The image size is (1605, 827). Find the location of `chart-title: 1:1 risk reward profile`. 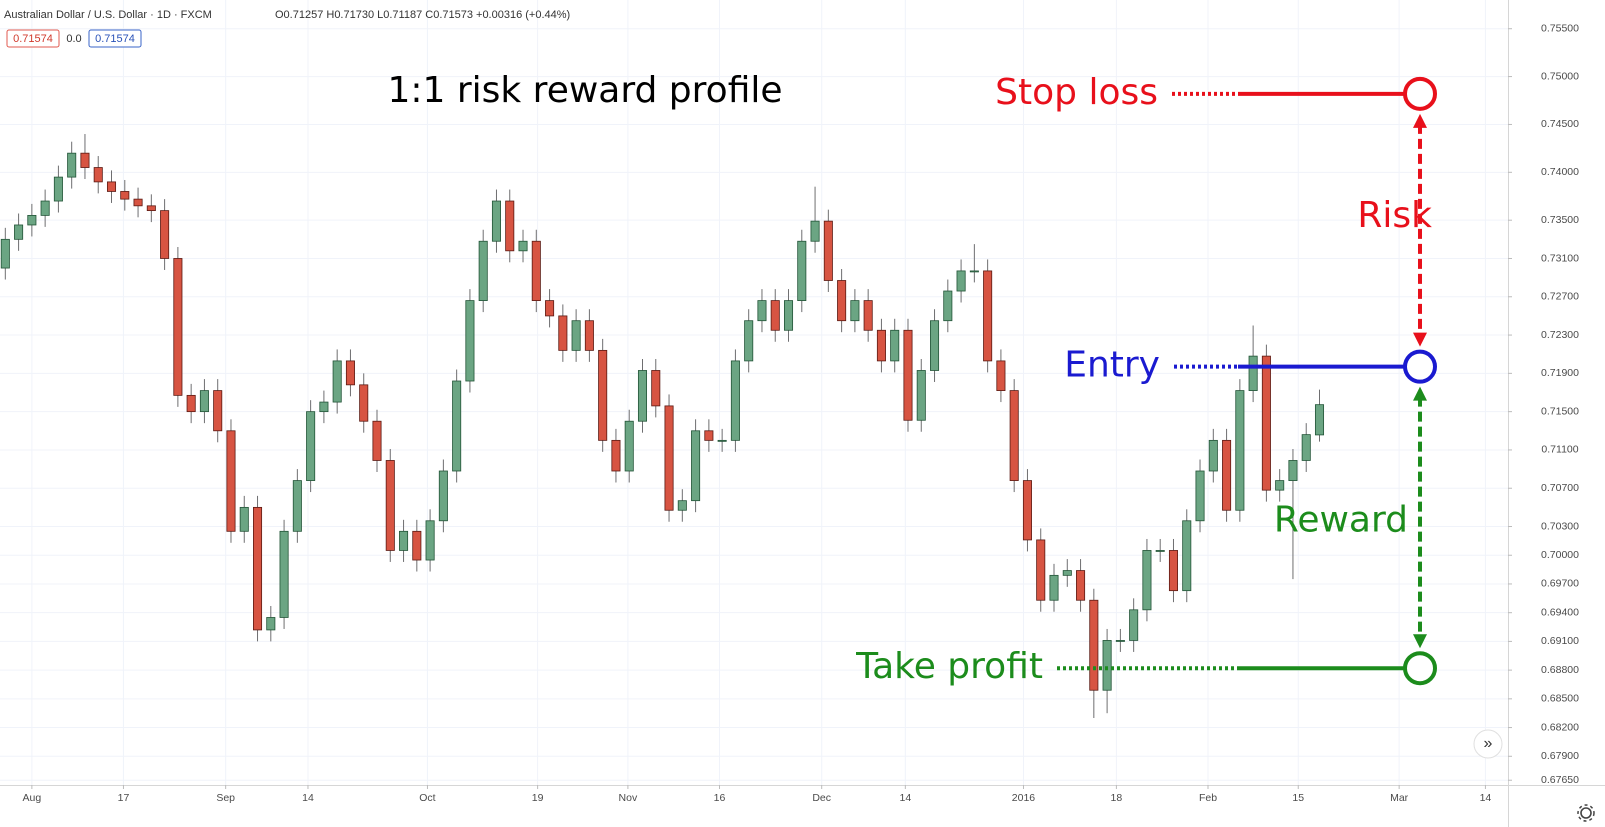

chart-title: 1:1 risk reward profile is located at coordinates (584, 90).